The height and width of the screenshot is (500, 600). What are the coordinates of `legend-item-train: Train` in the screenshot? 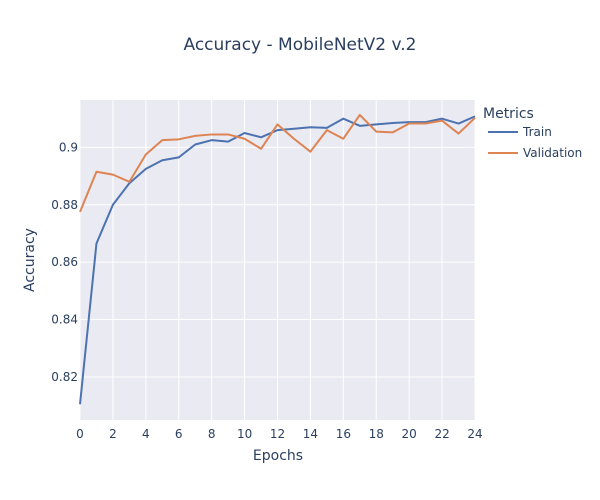 It's located at (520, 132).